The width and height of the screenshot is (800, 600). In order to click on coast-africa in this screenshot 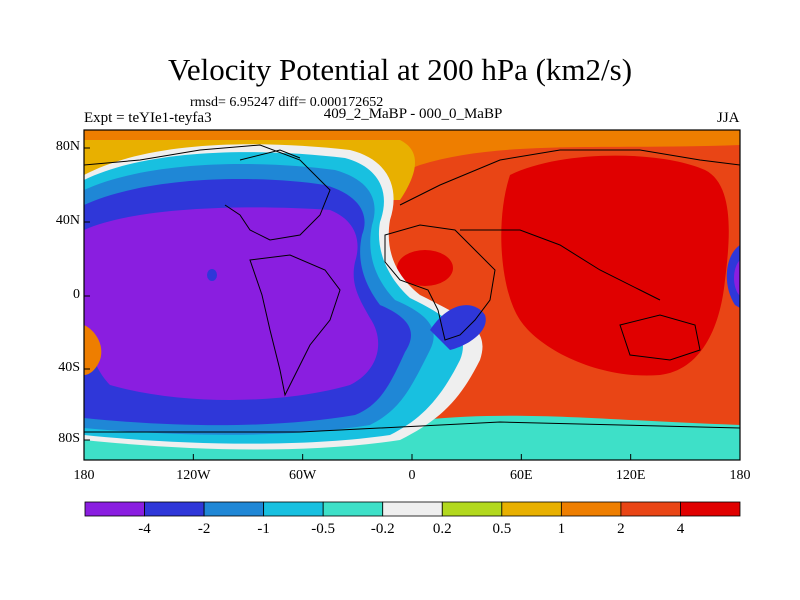, I will do `click(440, 282)`.